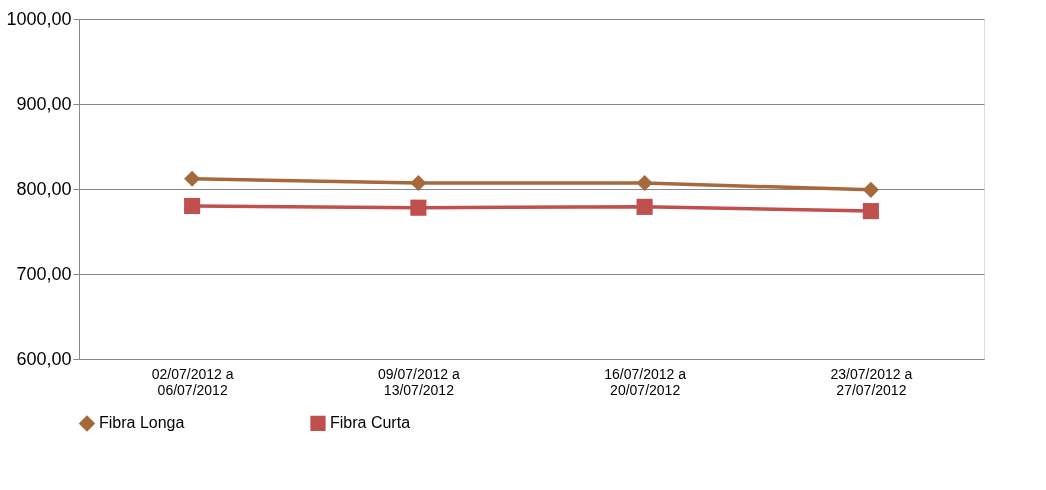 The image size is (1046, 490). I want to click on legend-label: Fibra Curta, so click(370, 423).